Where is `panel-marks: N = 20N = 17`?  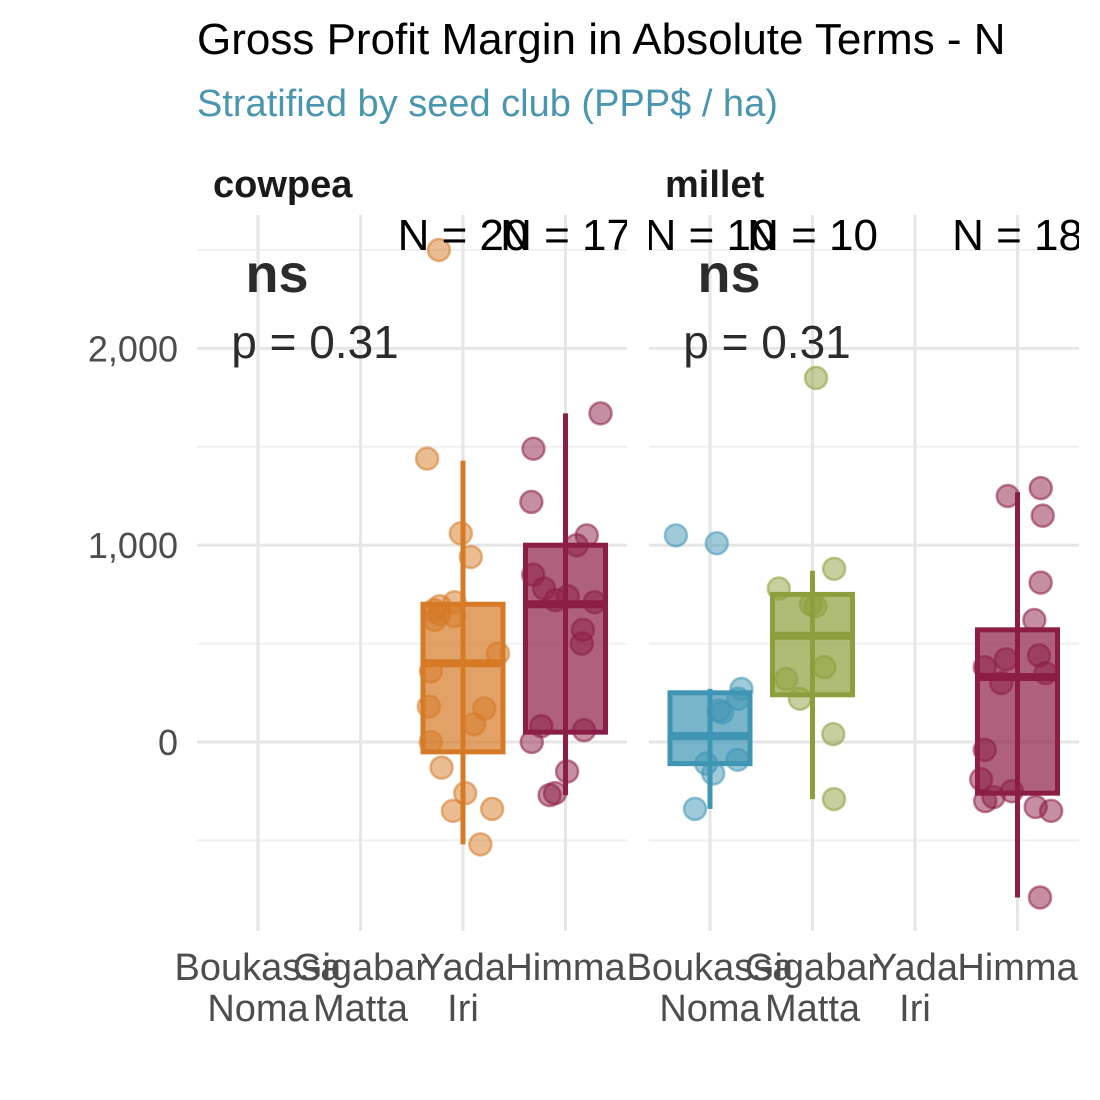
panel-marks: N = 20N = 17 is located at coordinates (514, 534).